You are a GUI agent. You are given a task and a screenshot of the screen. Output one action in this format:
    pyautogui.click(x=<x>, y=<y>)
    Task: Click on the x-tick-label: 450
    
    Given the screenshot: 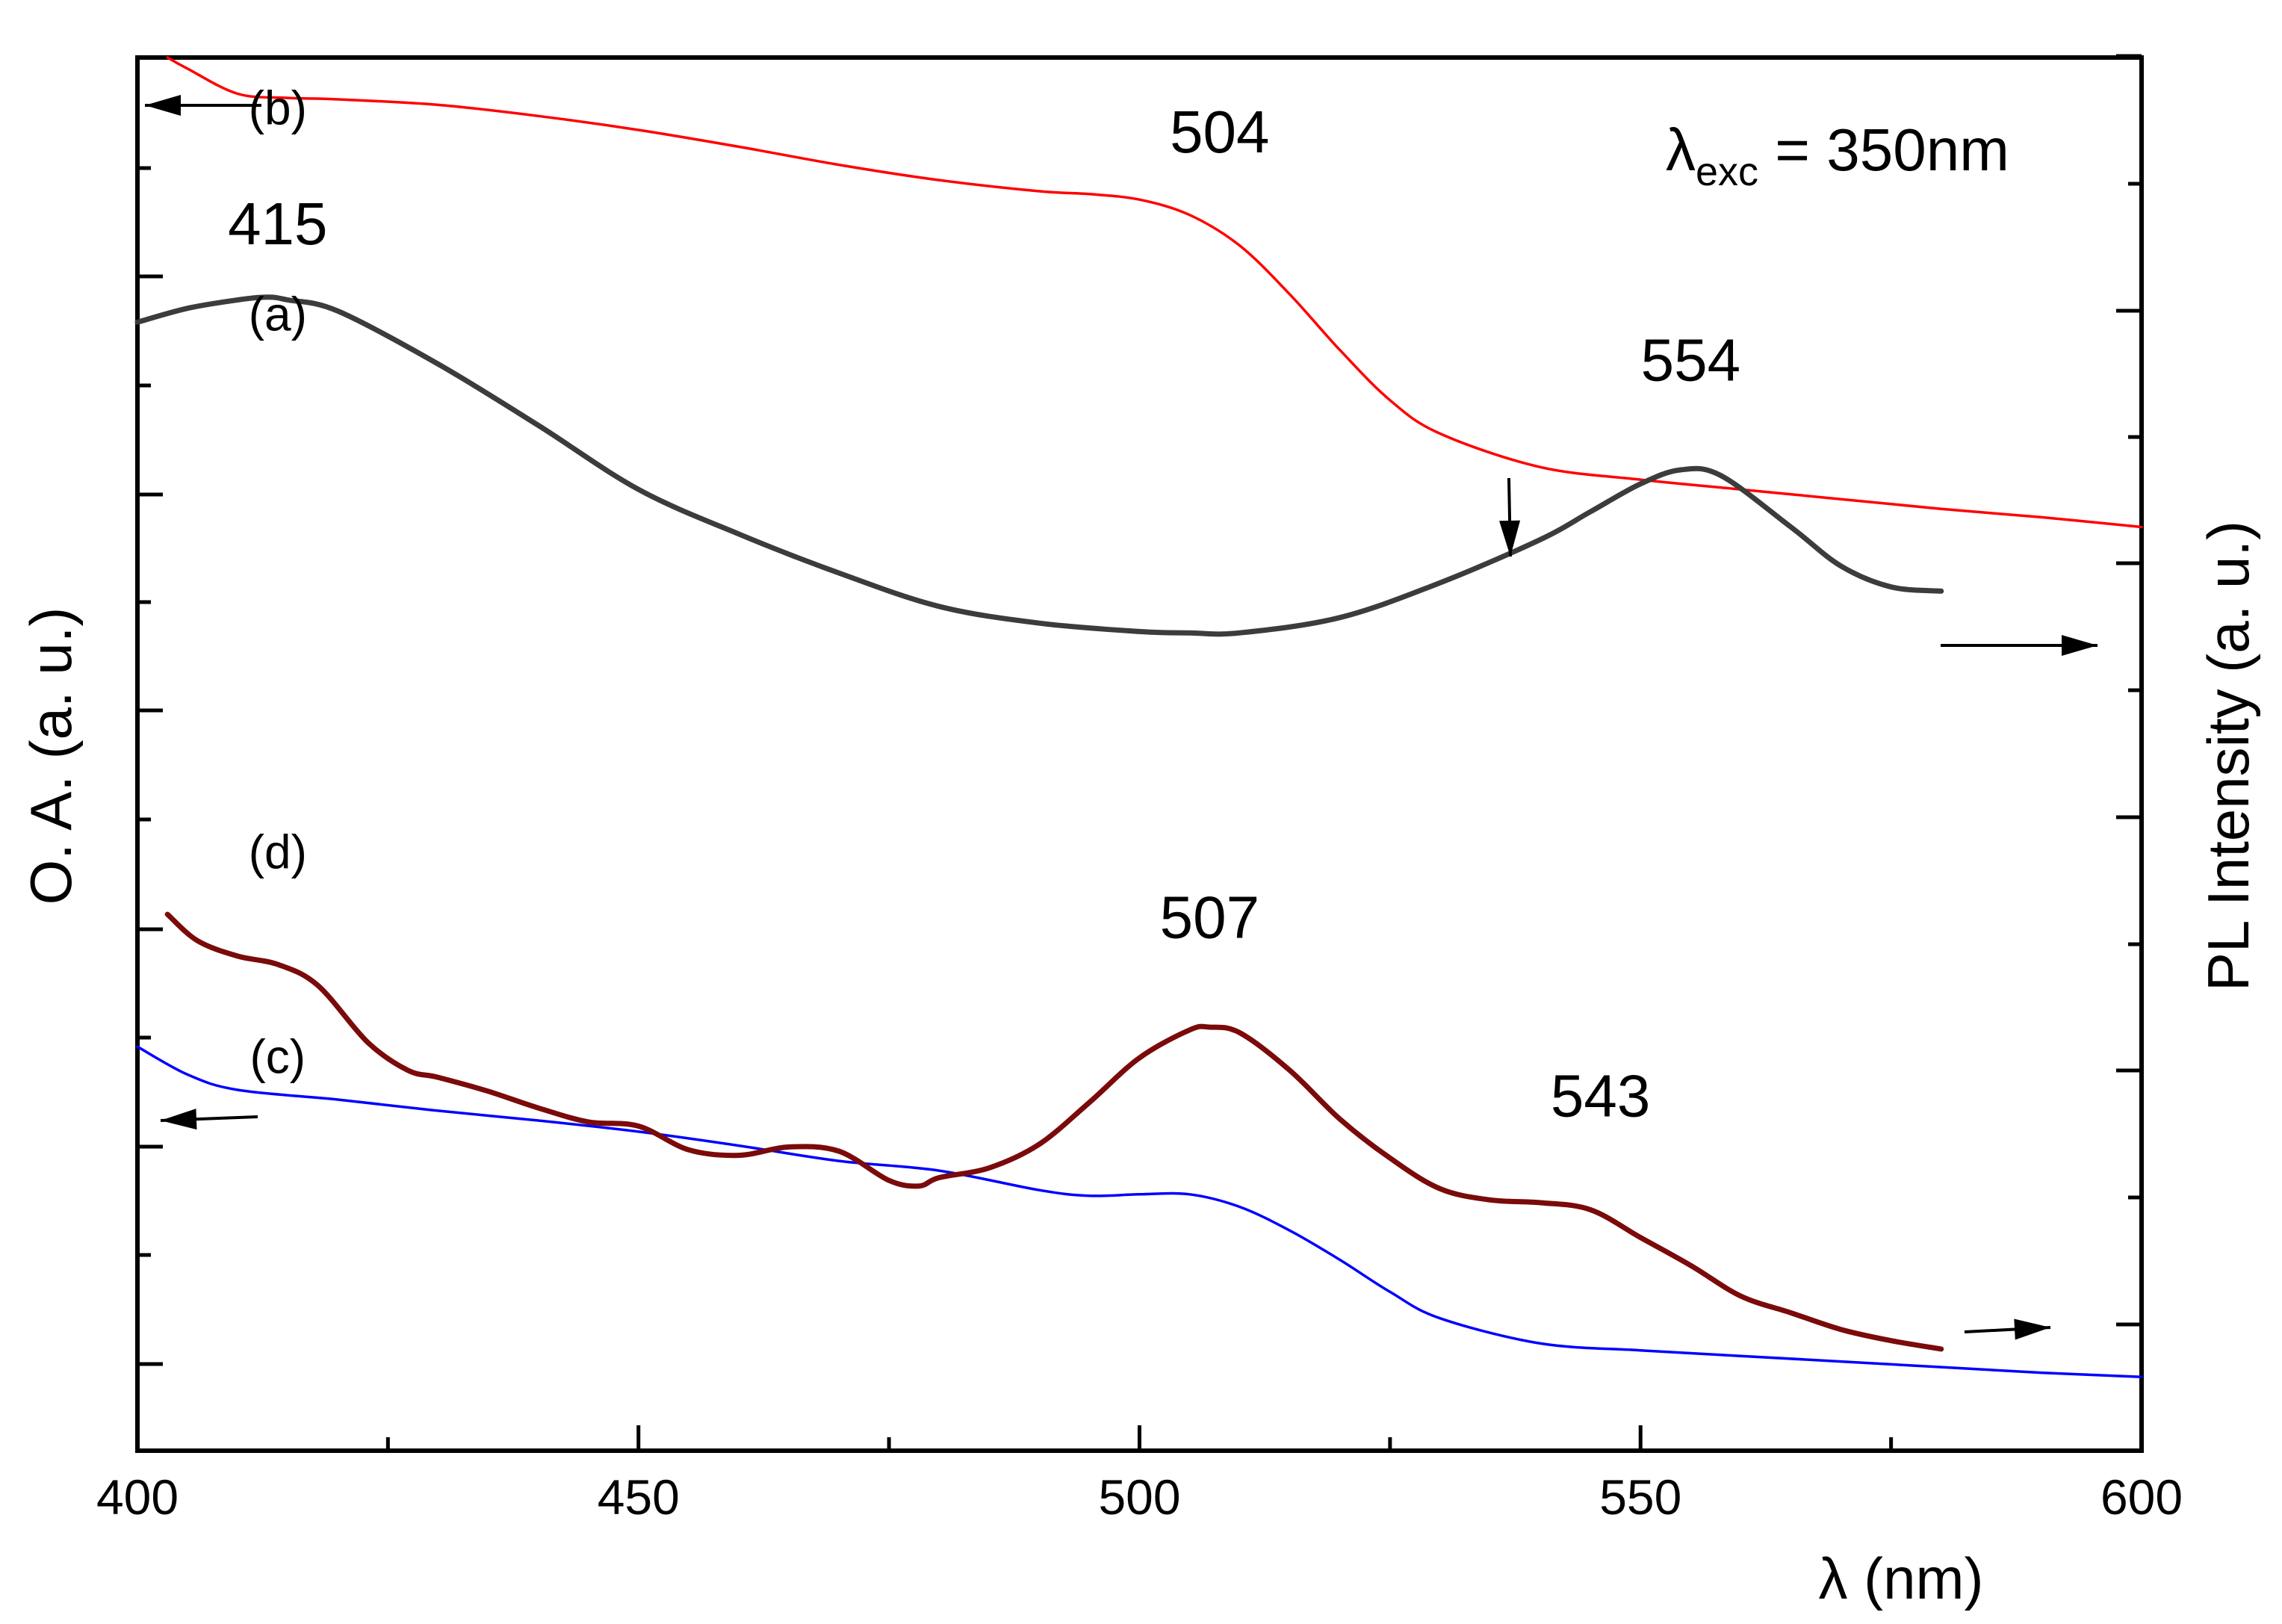 What is the action you would take?
    pyautogui.click(x=639, y=1497)
    